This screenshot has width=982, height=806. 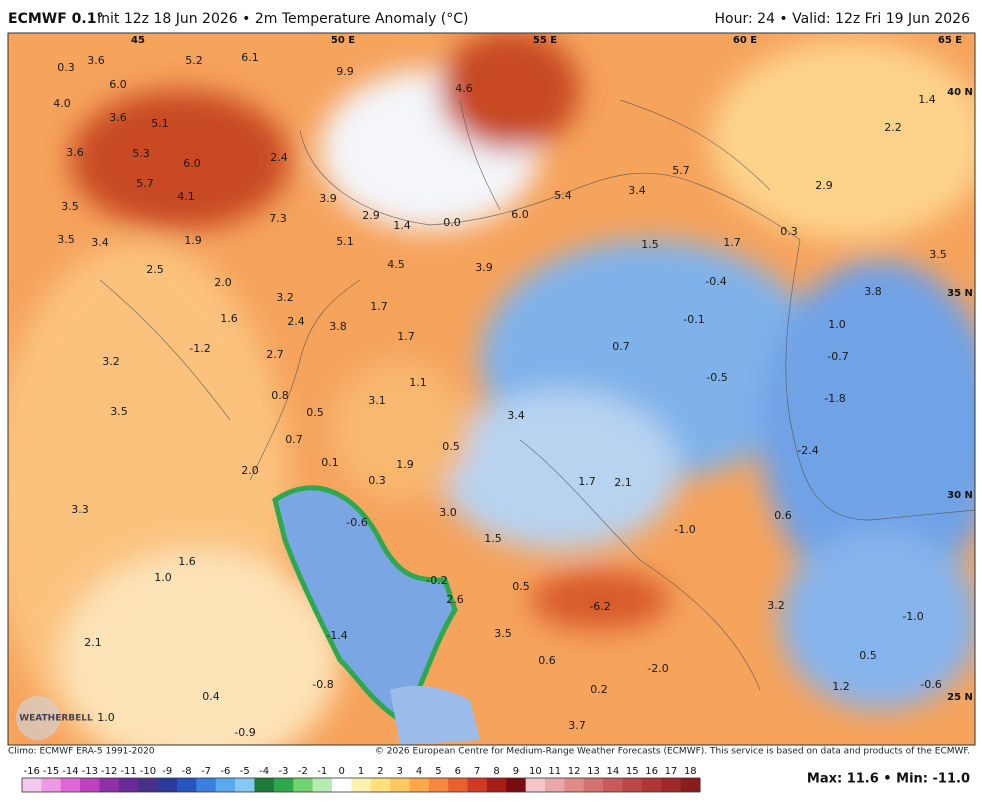 What do you see at coordinates (163, 577) in the screenshot?
I see `map-value: 1.0` at bounding box center [163, 577].